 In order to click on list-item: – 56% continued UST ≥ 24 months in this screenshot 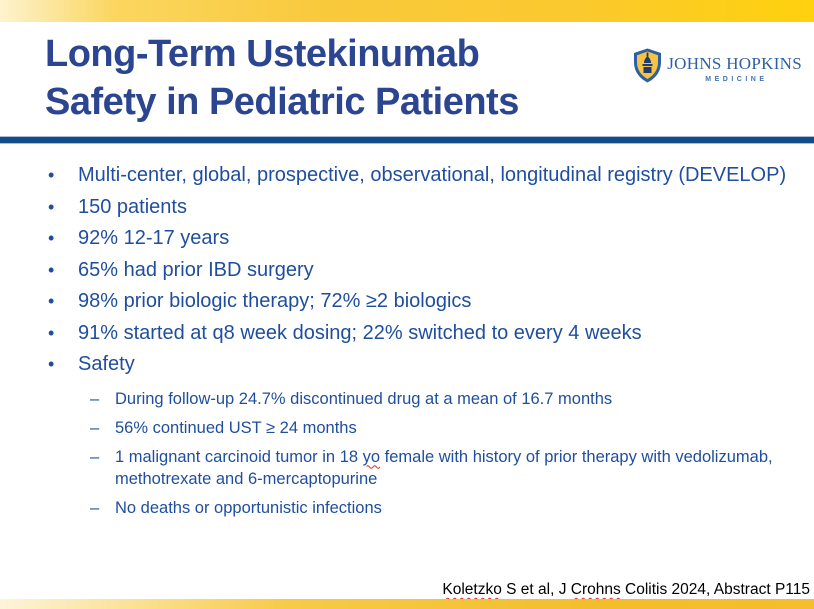, I will do `click(444, 428)`.